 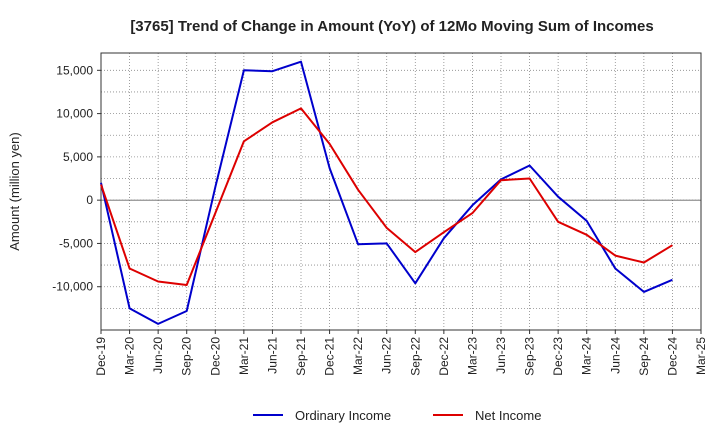 What do you see at coordinates (397, 415) in the screenshot?
I see `legend: Ordinary Income Net Income` at bounding box center [397, 415].